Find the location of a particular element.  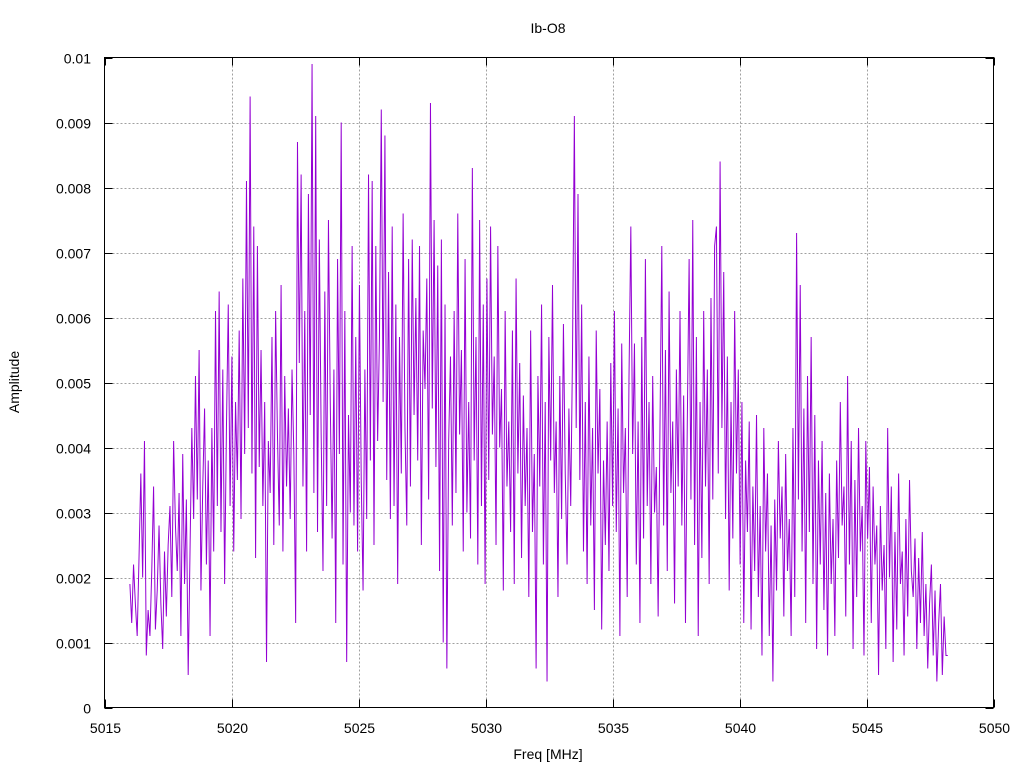

x-tick-label: 5050 is located at coordinates (994, 728).